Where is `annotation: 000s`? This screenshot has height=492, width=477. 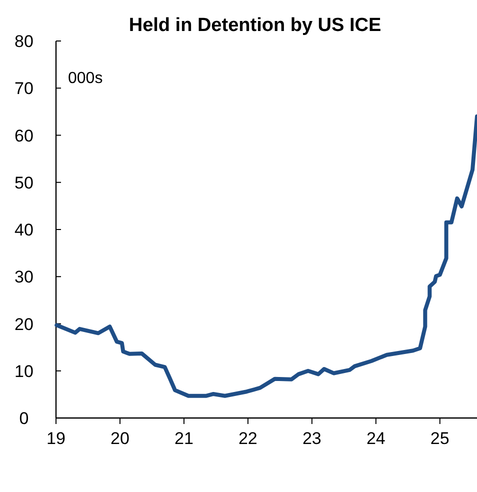
annotation: 000s is located at coordinates (85, 78).